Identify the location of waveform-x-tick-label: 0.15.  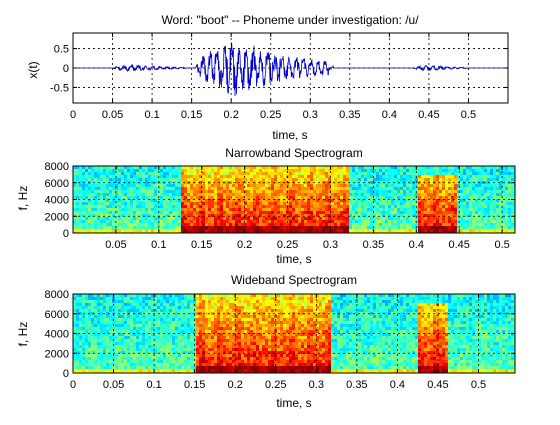
(191, 115).